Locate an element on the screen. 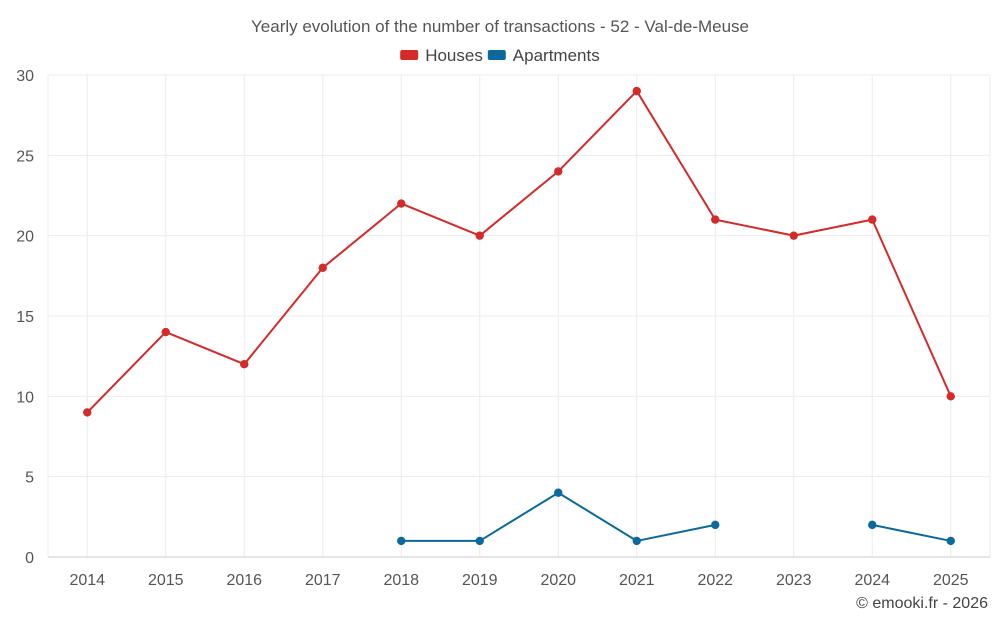 The image size is (1000, 625). y-tick-label: 5 is located at coordinates (29, 478).